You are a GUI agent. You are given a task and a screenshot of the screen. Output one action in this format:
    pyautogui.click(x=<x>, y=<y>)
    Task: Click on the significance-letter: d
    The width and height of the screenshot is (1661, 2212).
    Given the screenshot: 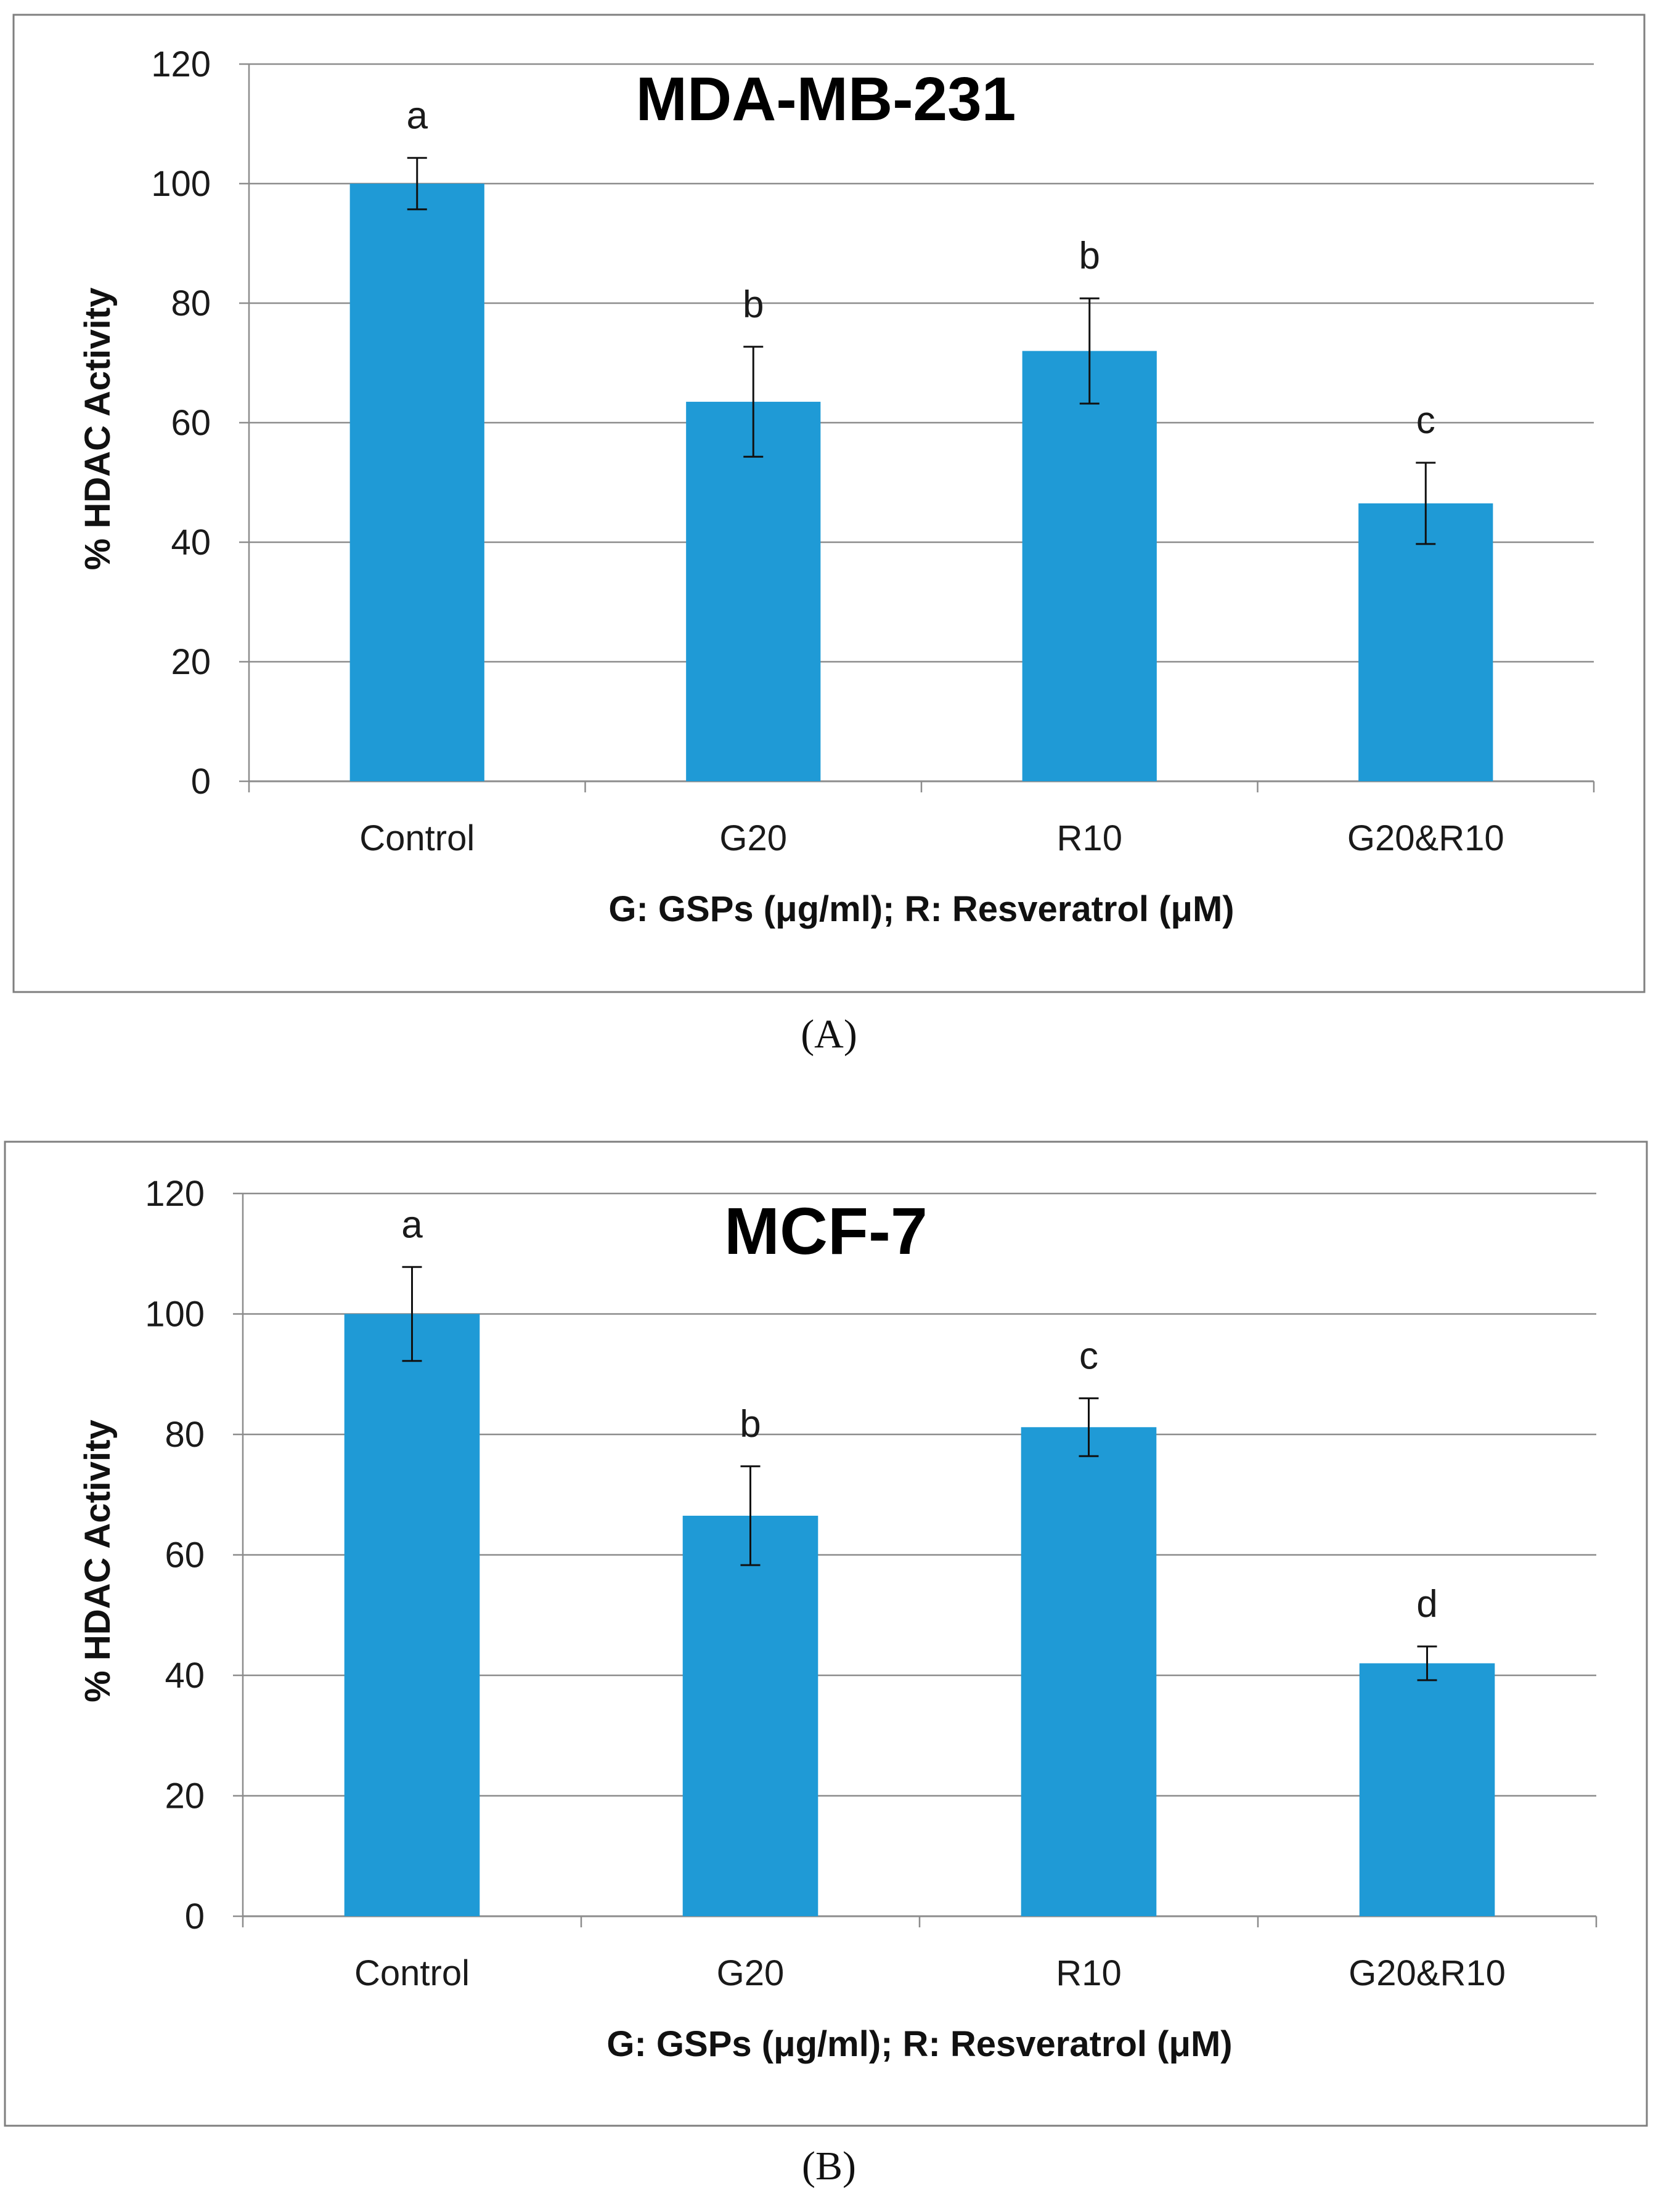 What is the action you would take?
    pyautogui.click(x=1426, y=1604)
    